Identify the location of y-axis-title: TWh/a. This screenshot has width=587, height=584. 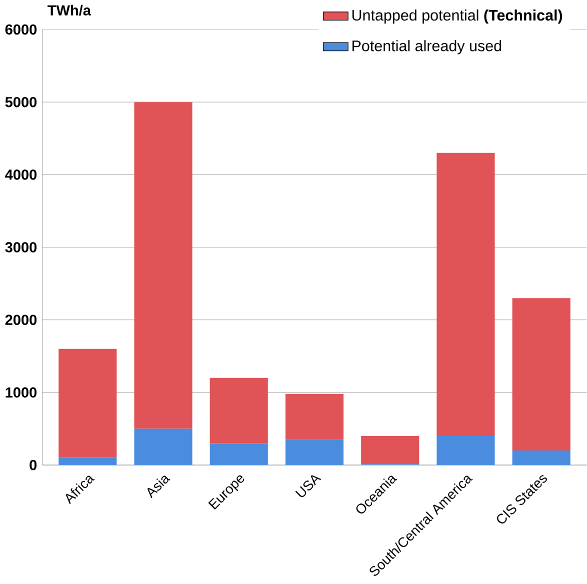
(70, 10).